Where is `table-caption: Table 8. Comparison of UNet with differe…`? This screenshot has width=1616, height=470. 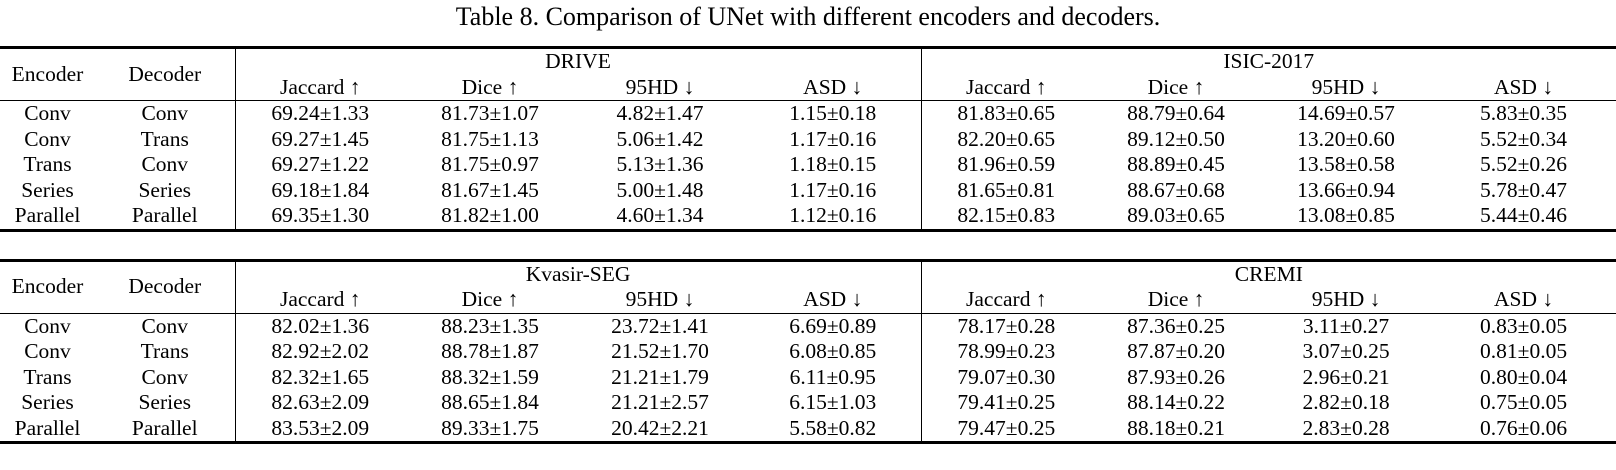
table-caption: Table 8. Comparison of UNet with differe… is located at coordinates (808, 16).